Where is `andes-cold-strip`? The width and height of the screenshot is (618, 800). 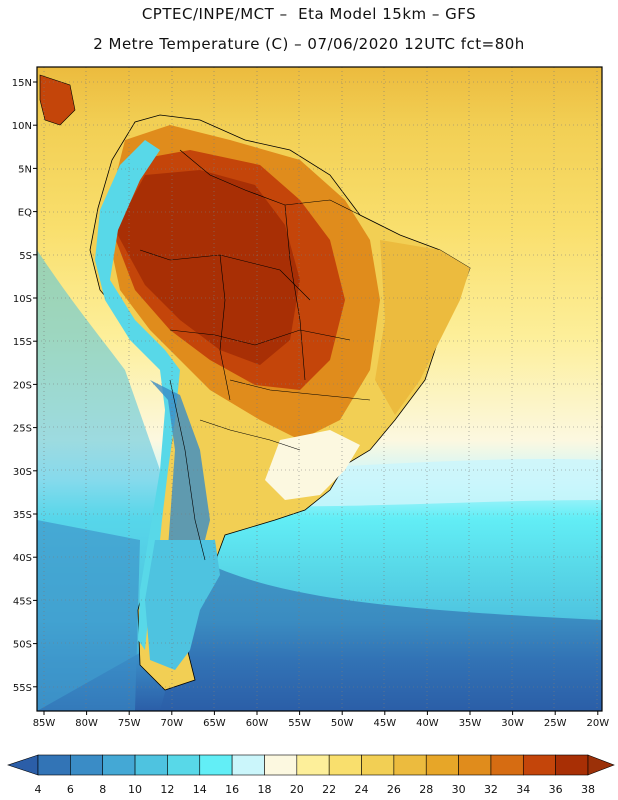 andes-cold-strip is located at coordinates (137, 395).